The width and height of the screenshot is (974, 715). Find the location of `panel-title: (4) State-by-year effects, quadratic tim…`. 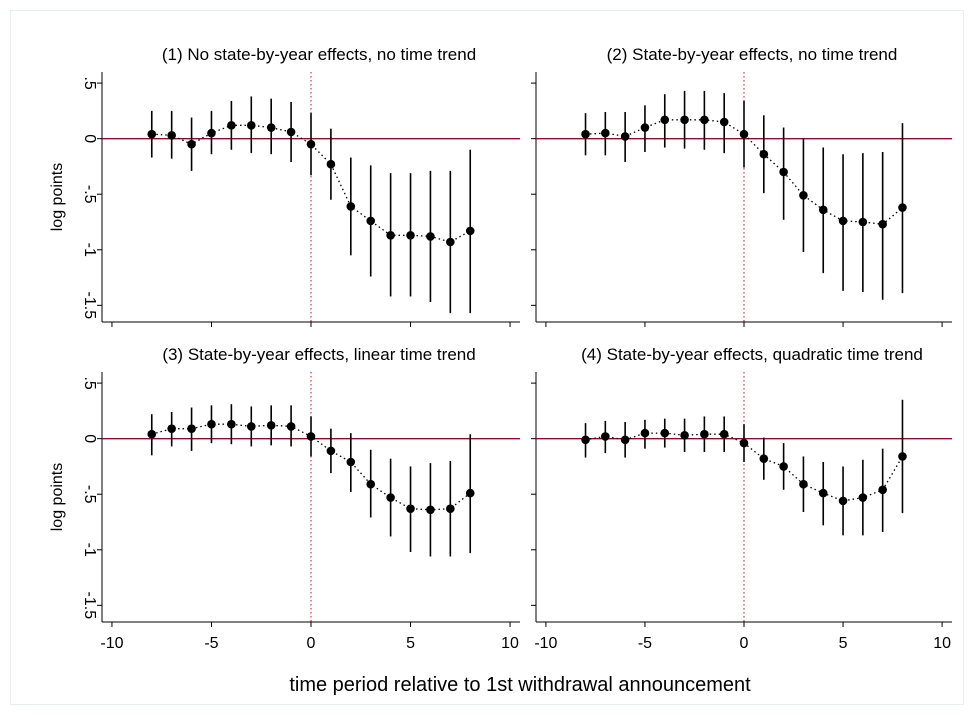

panel-title: (4) State-by-year effects, quadratic tim… is located at coordinates (752, 354).